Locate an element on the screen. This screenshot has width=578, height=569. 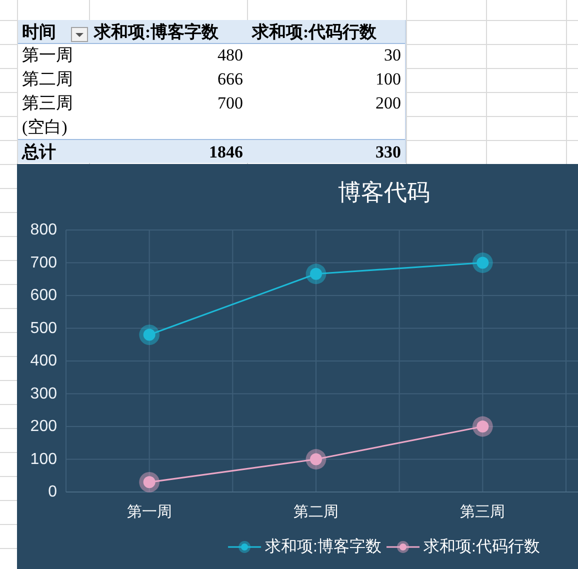
y-tick-label: 300 is located at coordinates (44, 393).